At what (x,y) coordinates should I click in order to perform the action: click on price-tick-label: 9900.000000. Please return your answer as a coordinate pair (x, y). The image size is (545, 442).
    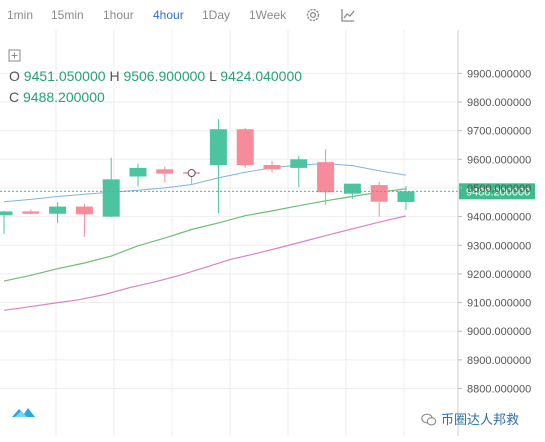
    Looking at the image, I should click on (499, 74).